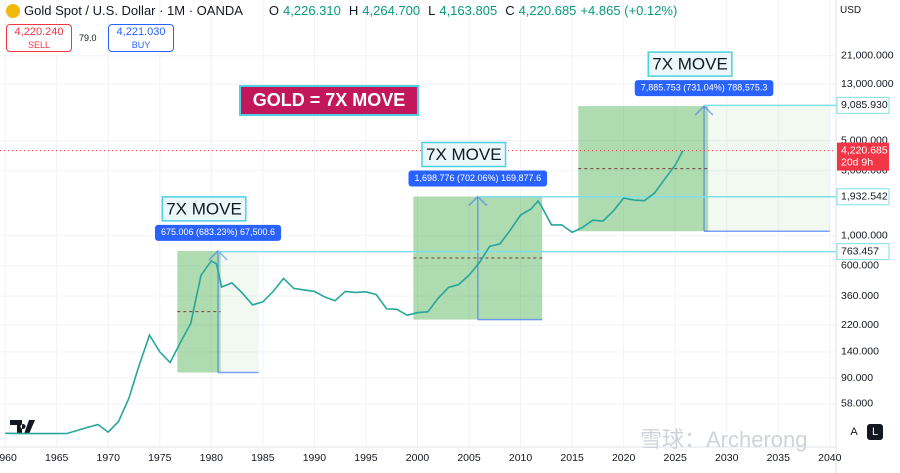 This screenshot has height=473, width=900. I want to click on x-tick-label: 1970, so click(109, 458).